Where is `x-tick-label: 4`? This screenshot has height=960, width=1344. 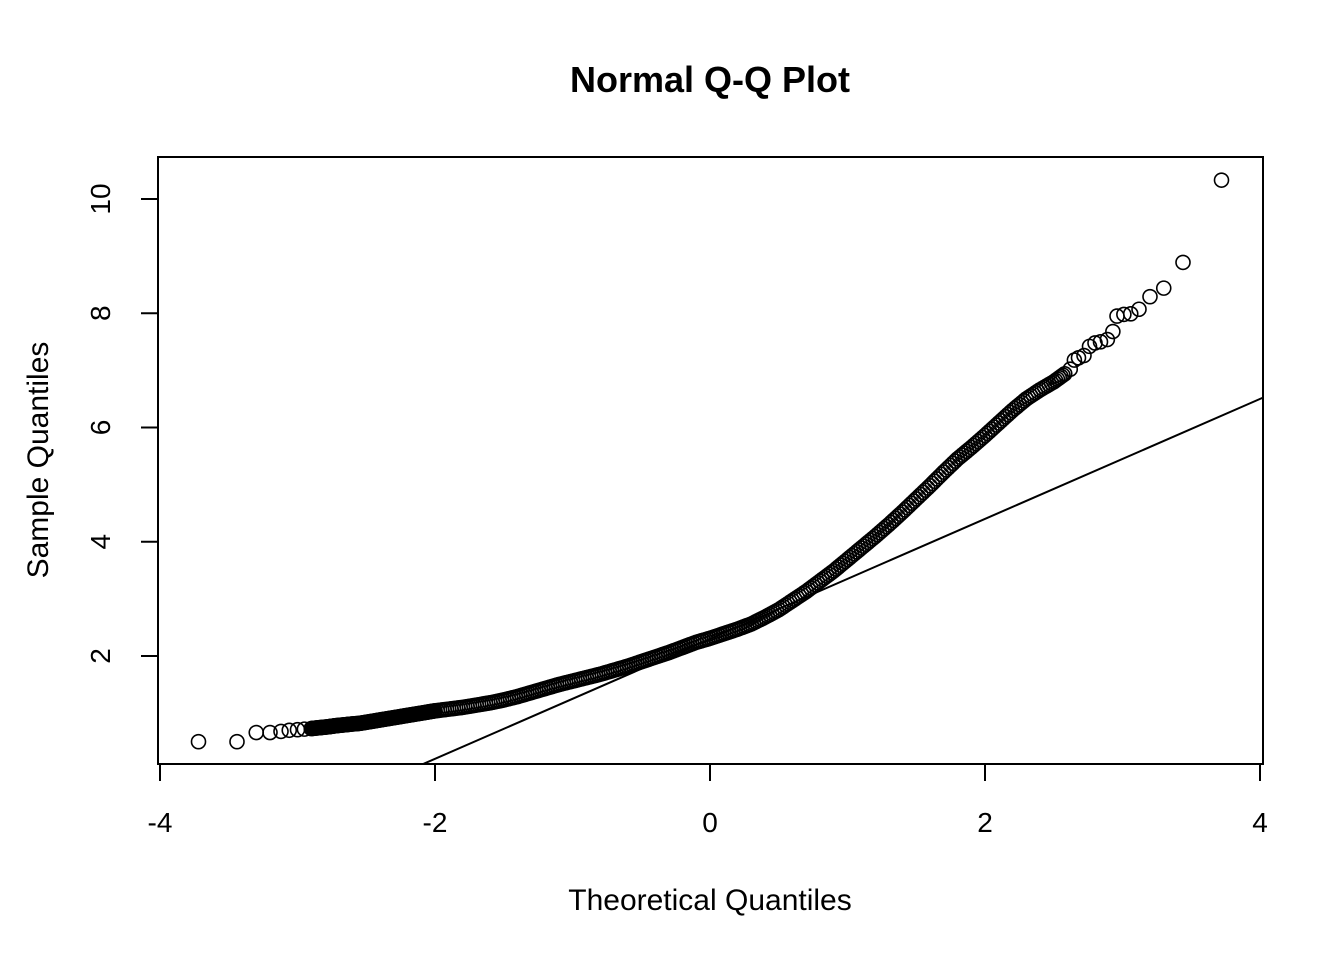 x-tick-label: 4 is located at coordinates (1260, 822).